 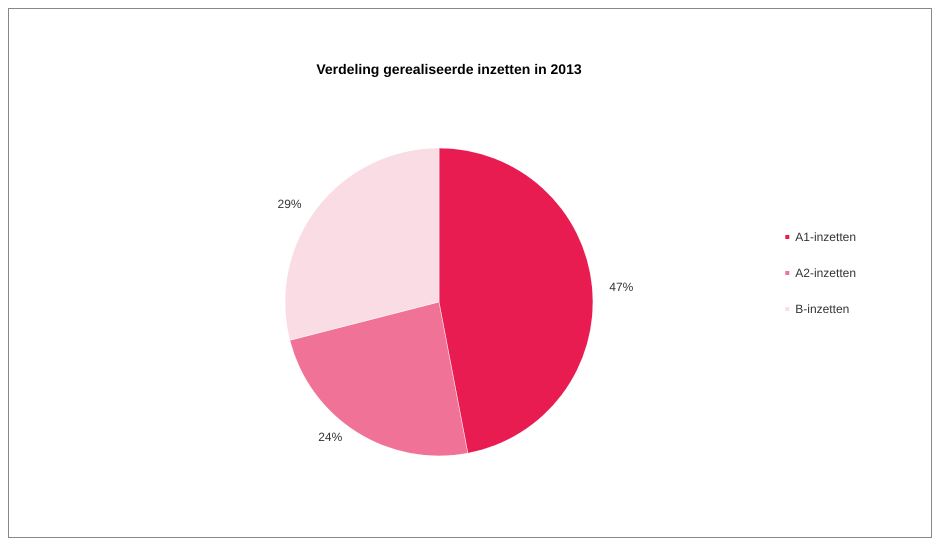 What do you see at coordinates (330, 437) in the screenshot?
I see `data-label: 24%` at bounding box center [330, 437].